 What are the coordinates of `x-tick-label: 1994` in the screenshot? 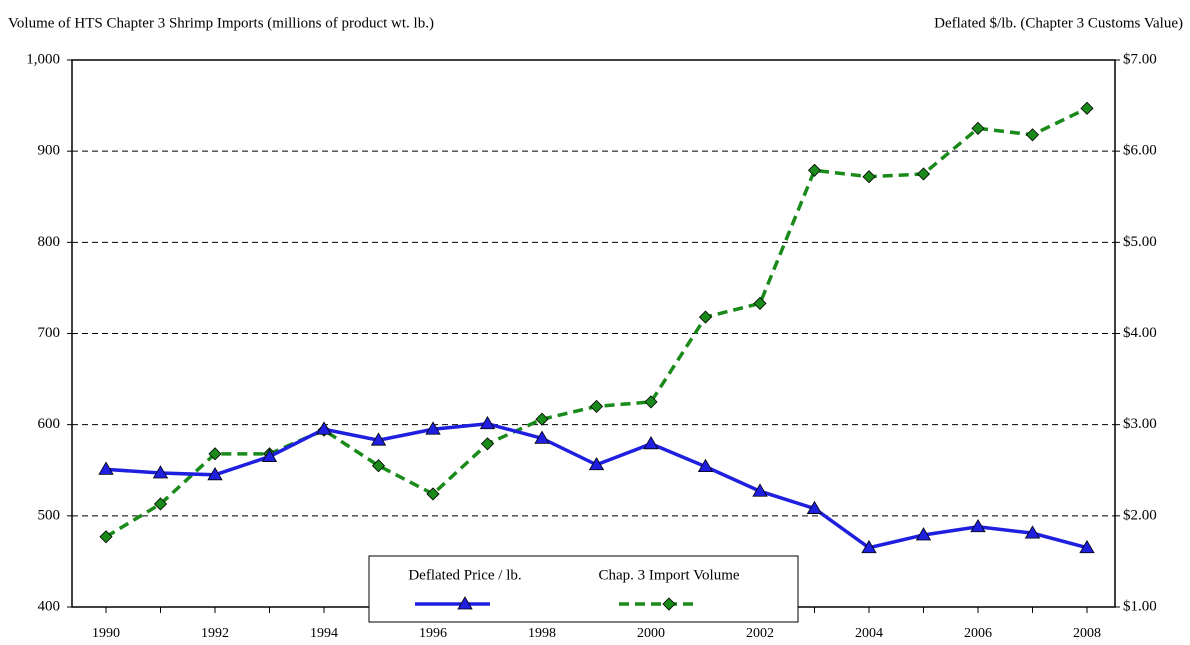 It's located at (324, 633).